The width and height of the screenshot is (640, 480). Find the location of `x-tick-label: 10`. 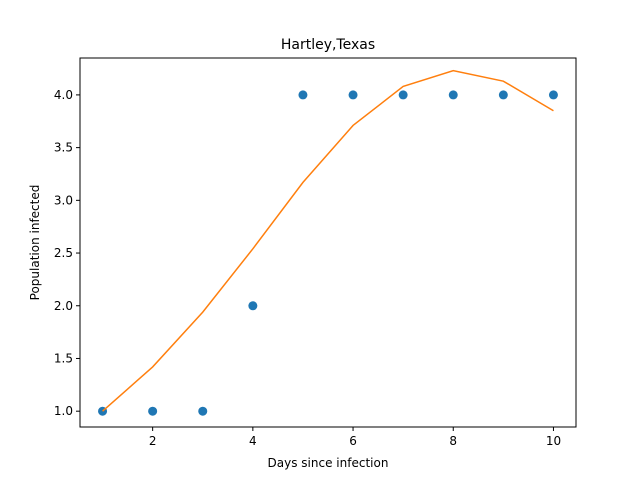

x-tick-label: 10 is located at coordinates (553, 441).